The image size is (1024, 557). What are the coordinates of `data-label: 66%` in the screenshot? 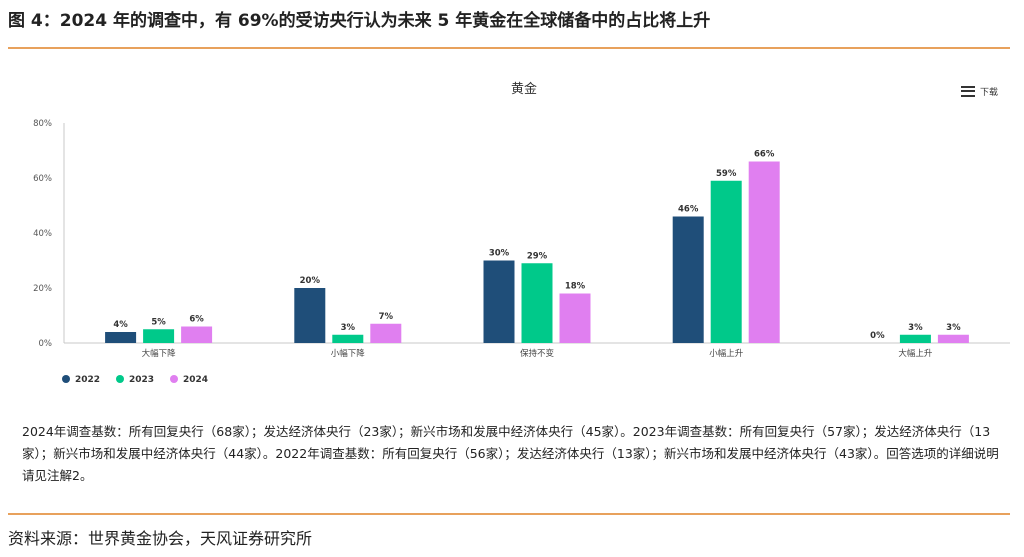 It's located at (764, 155).